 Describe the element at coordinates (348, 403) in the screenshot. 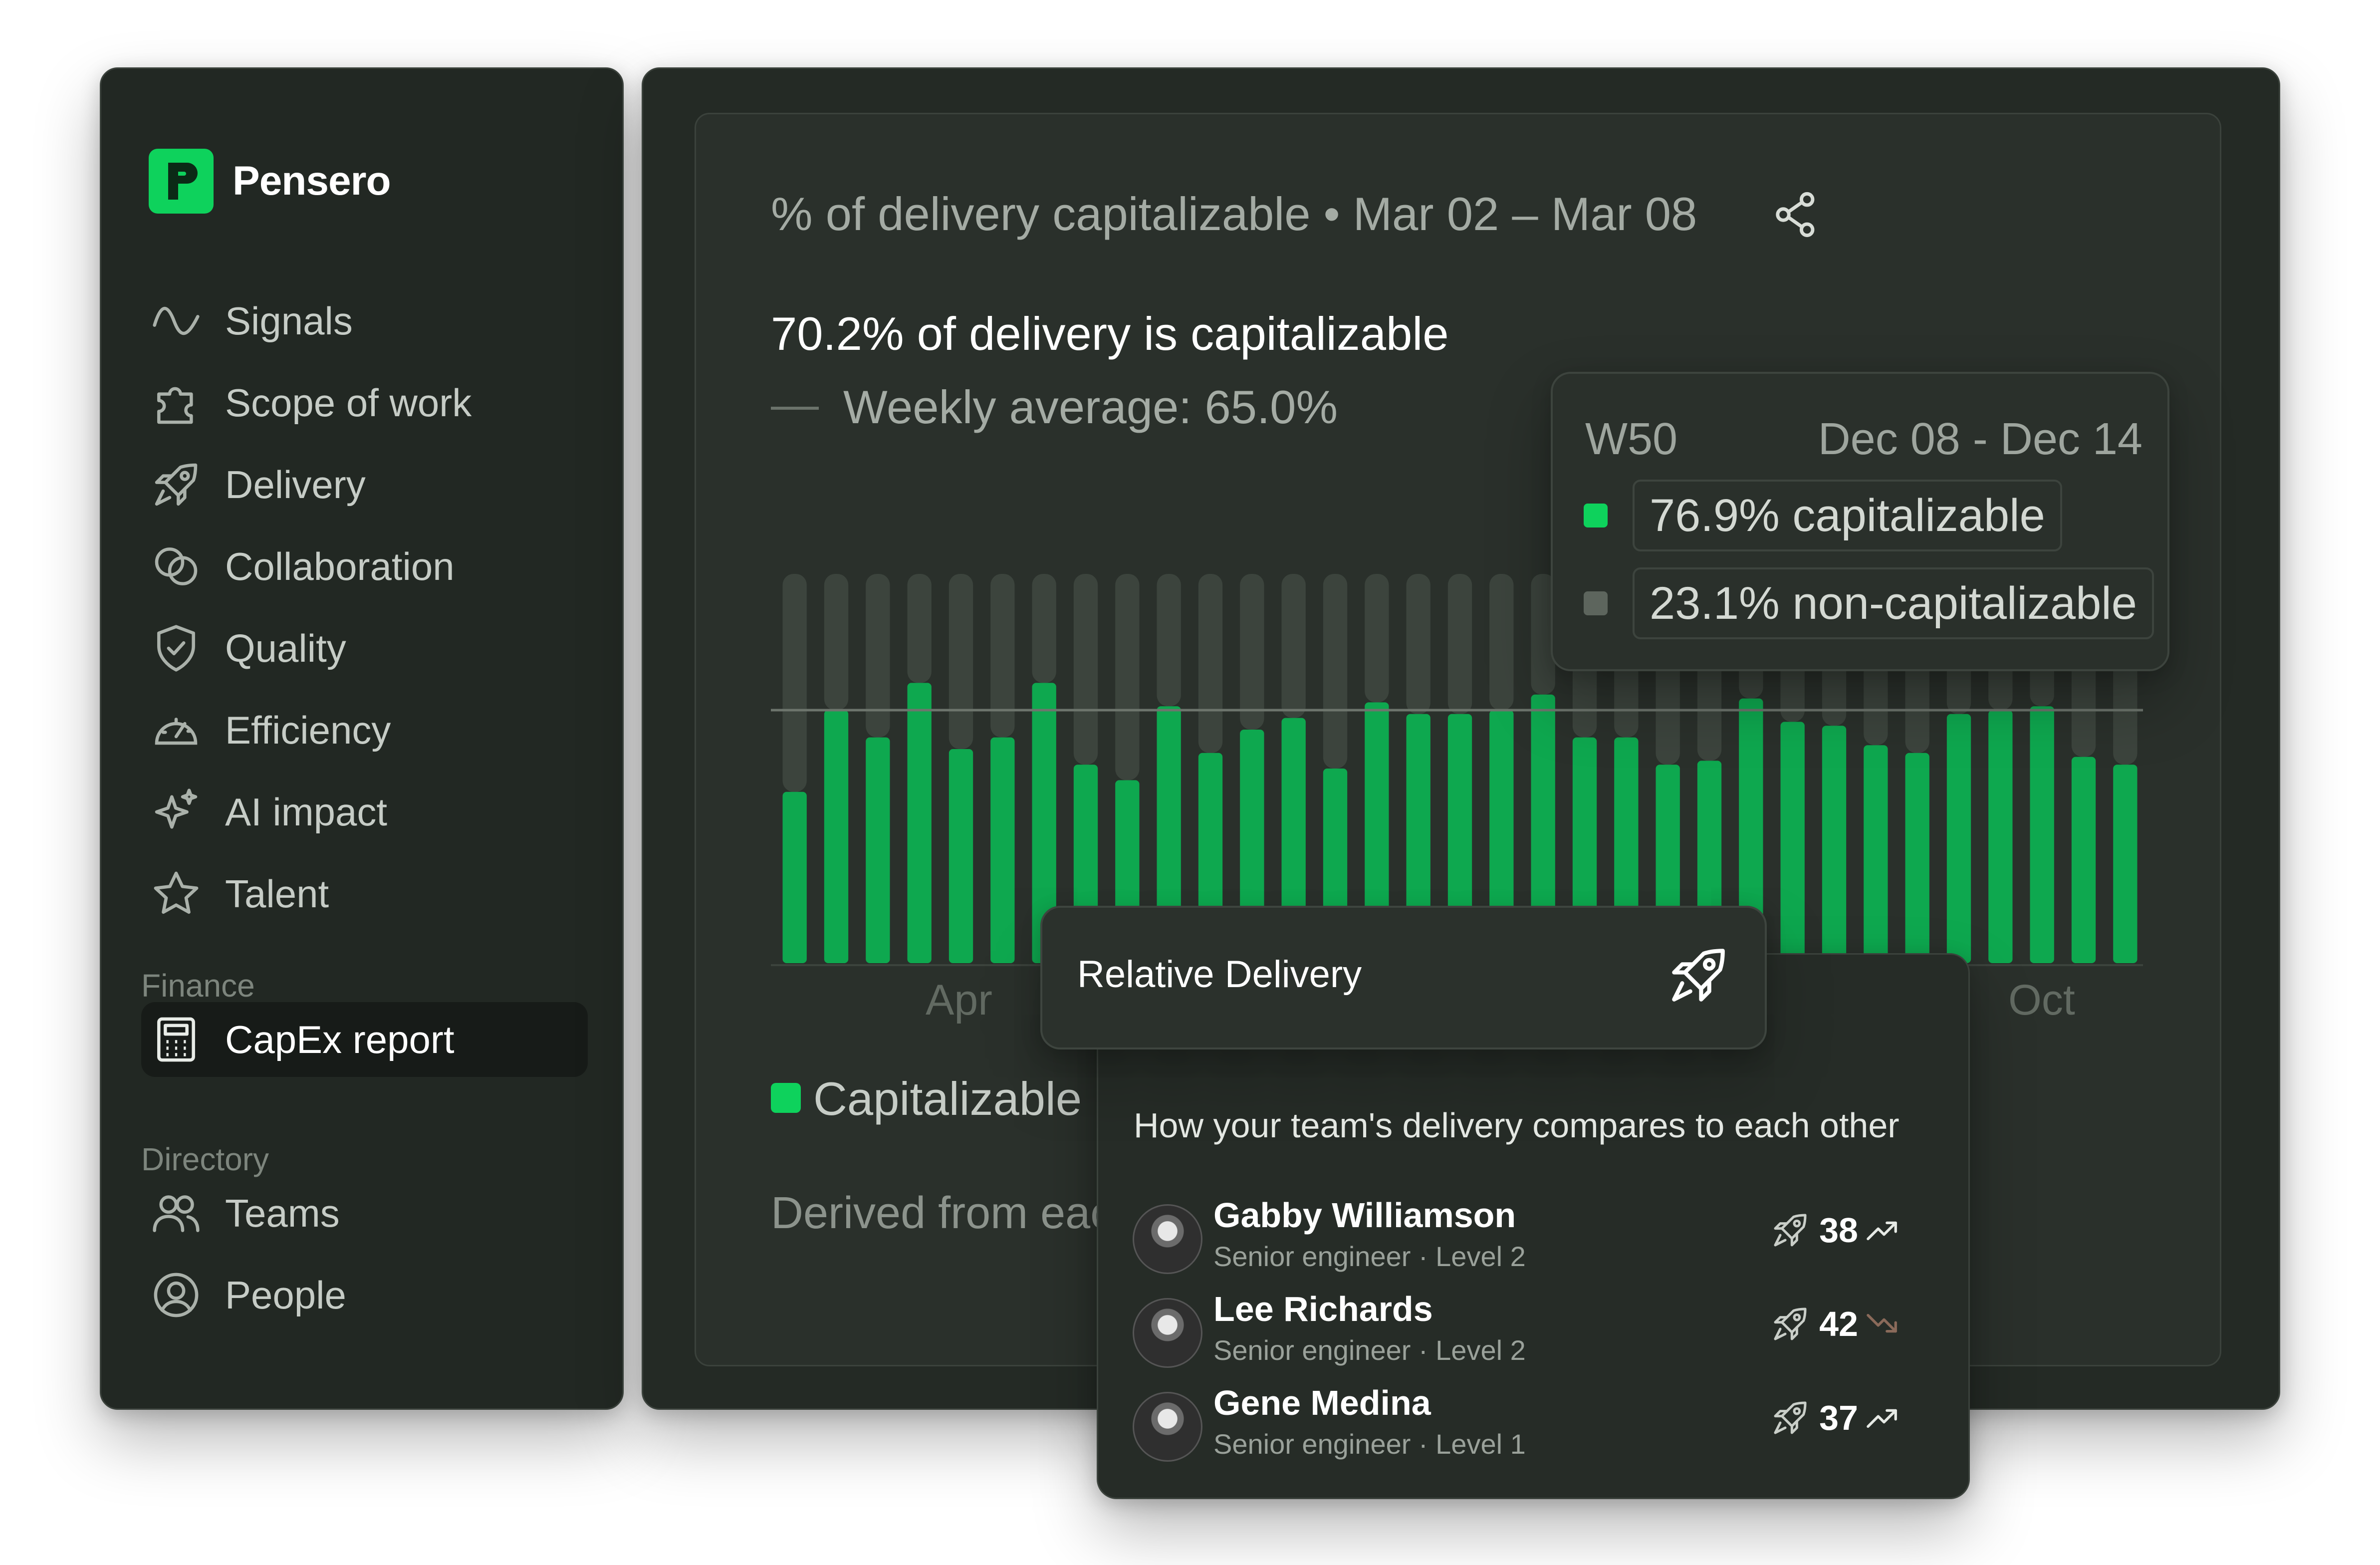

I see `sidebar-item-label: Scope of work` at that location.